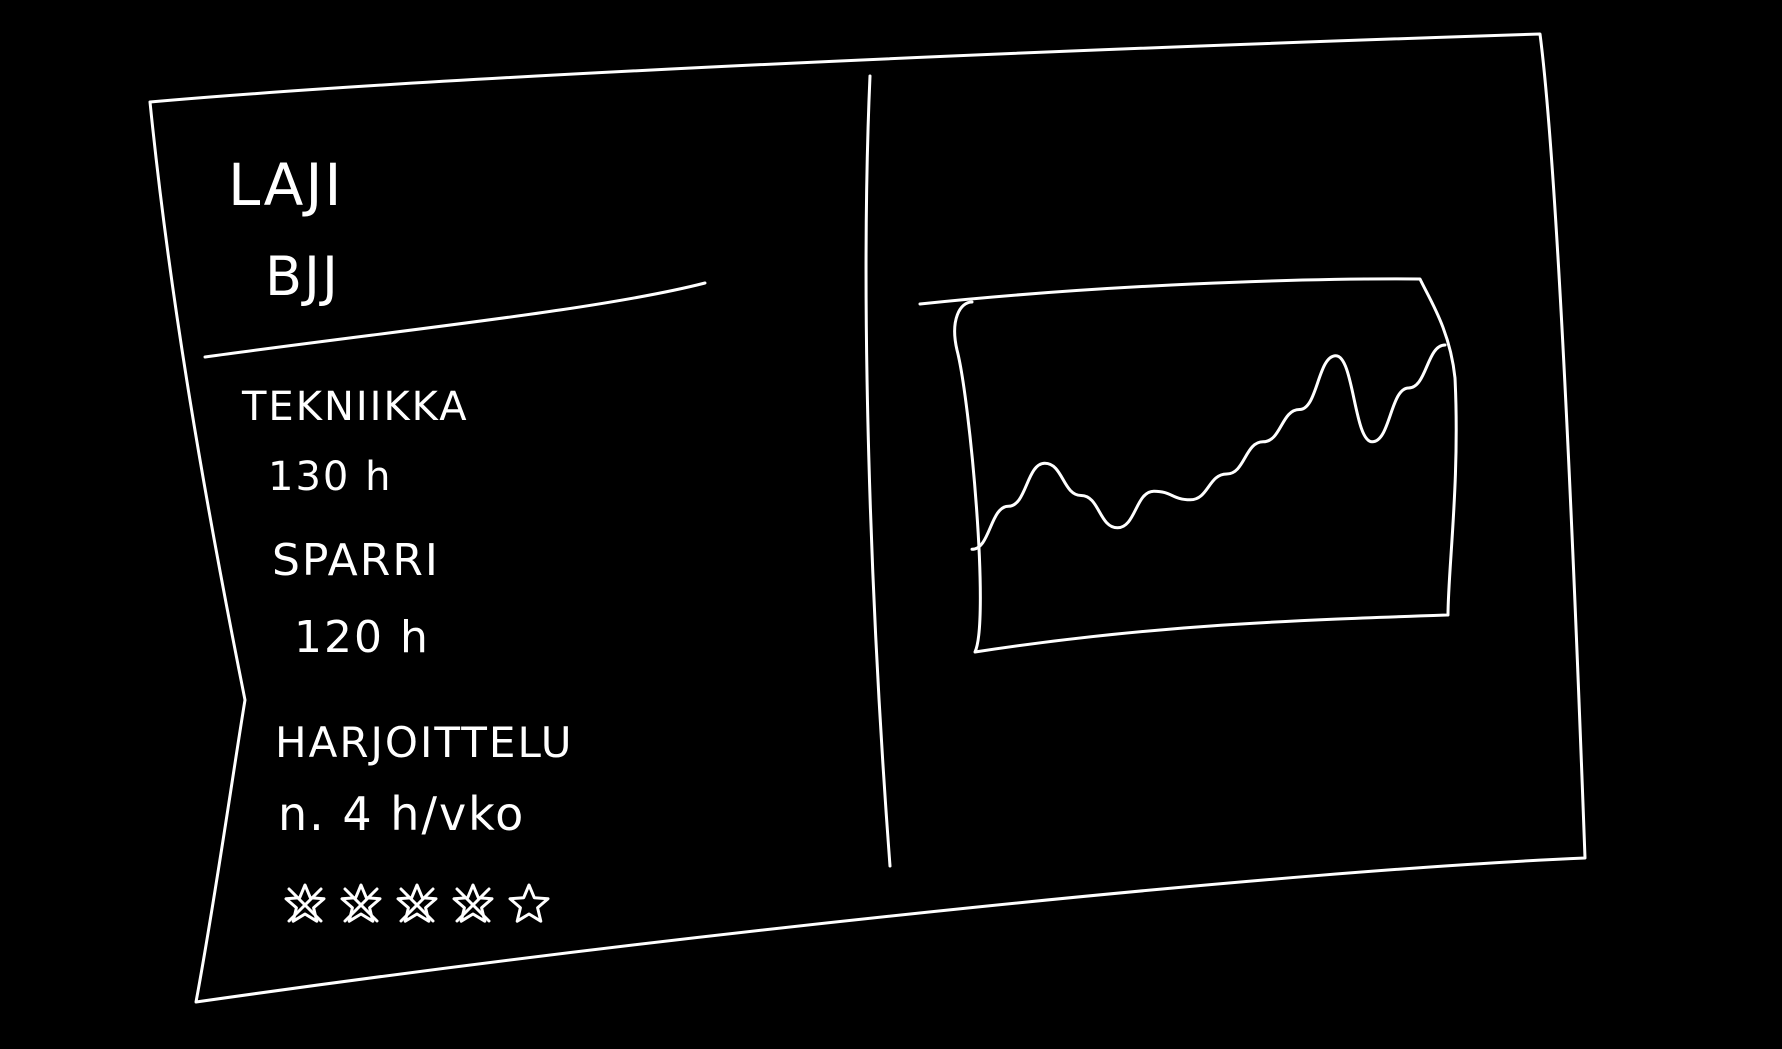 The height and width of the screenshot is (1049, 1782). I want to click on technique-value: 130 h, so click(330, 477).